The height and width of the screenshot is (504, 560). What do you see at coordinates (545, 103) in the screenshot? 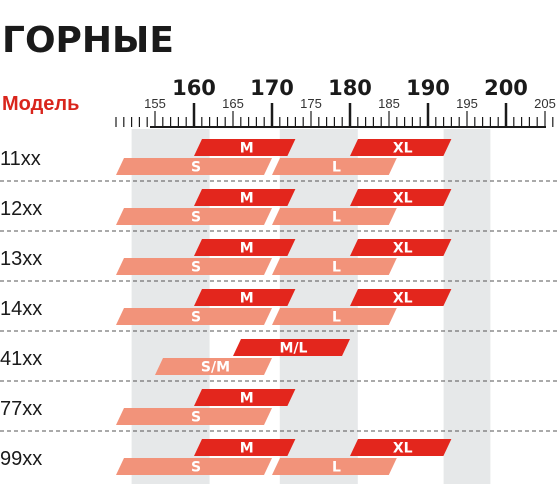
I see `tick-label-minor: 205` at bounding box center [545, 103].